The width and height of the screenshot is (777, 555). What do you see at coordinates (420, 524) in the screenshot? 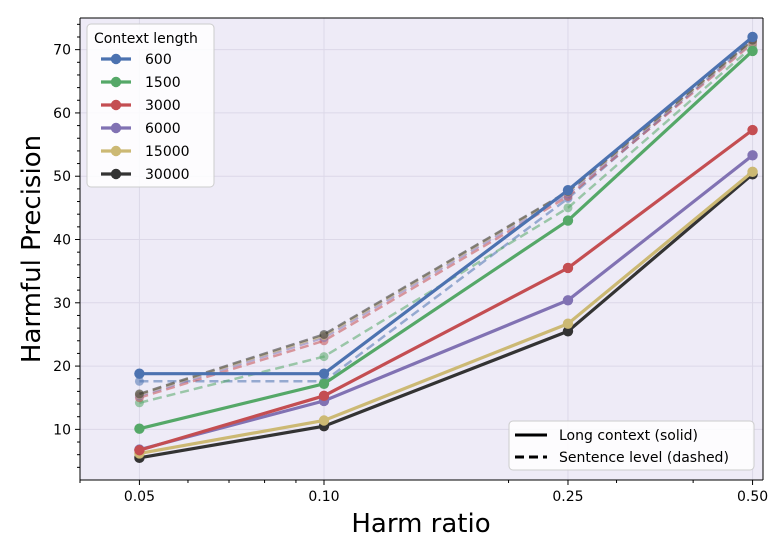
I see `x-axis-title: Harm ratio` at bounding box center [420, 524].